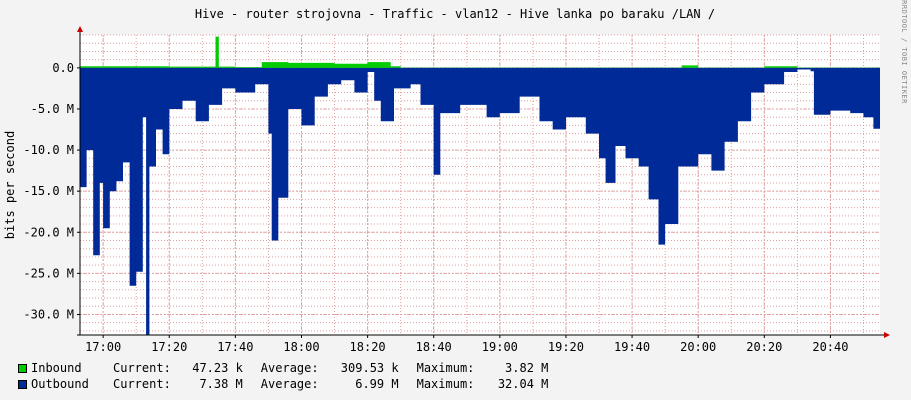 The height and width of the screenshot is (400, 911). I want to click on rrdtool-watermark: RRDTOOL / TOBI OETIKER, so click(904, 52).